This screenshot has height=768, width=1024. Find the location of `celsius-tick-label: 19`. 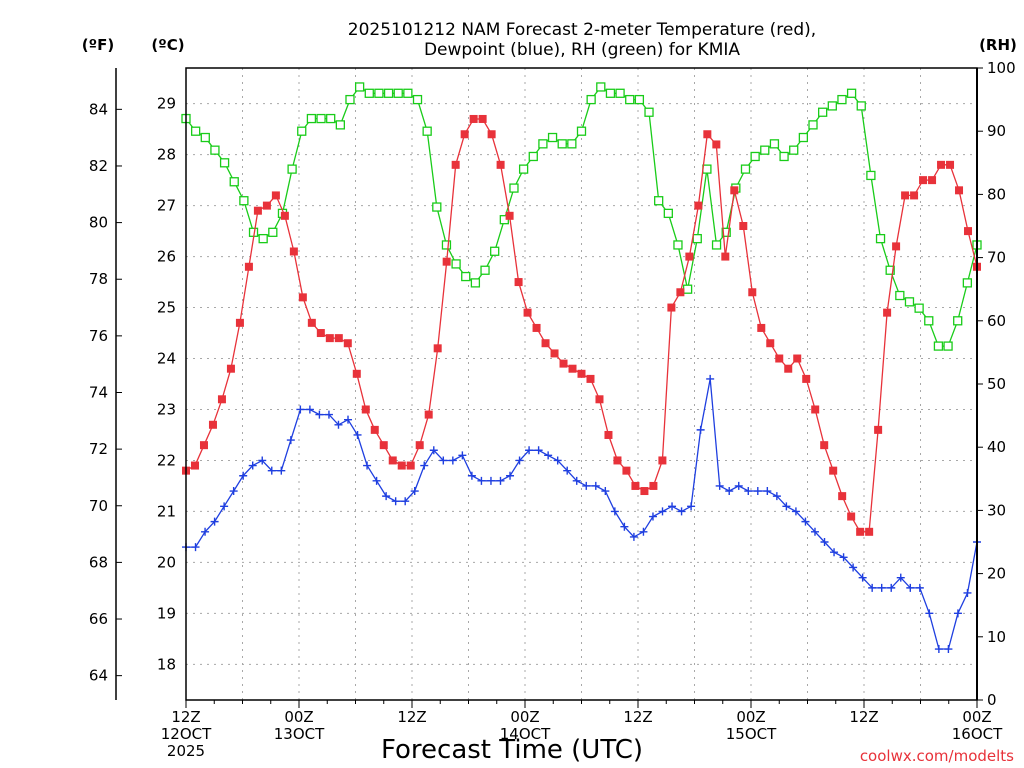

celsius-tick-label: 19 is located at coordinates (166, 613).